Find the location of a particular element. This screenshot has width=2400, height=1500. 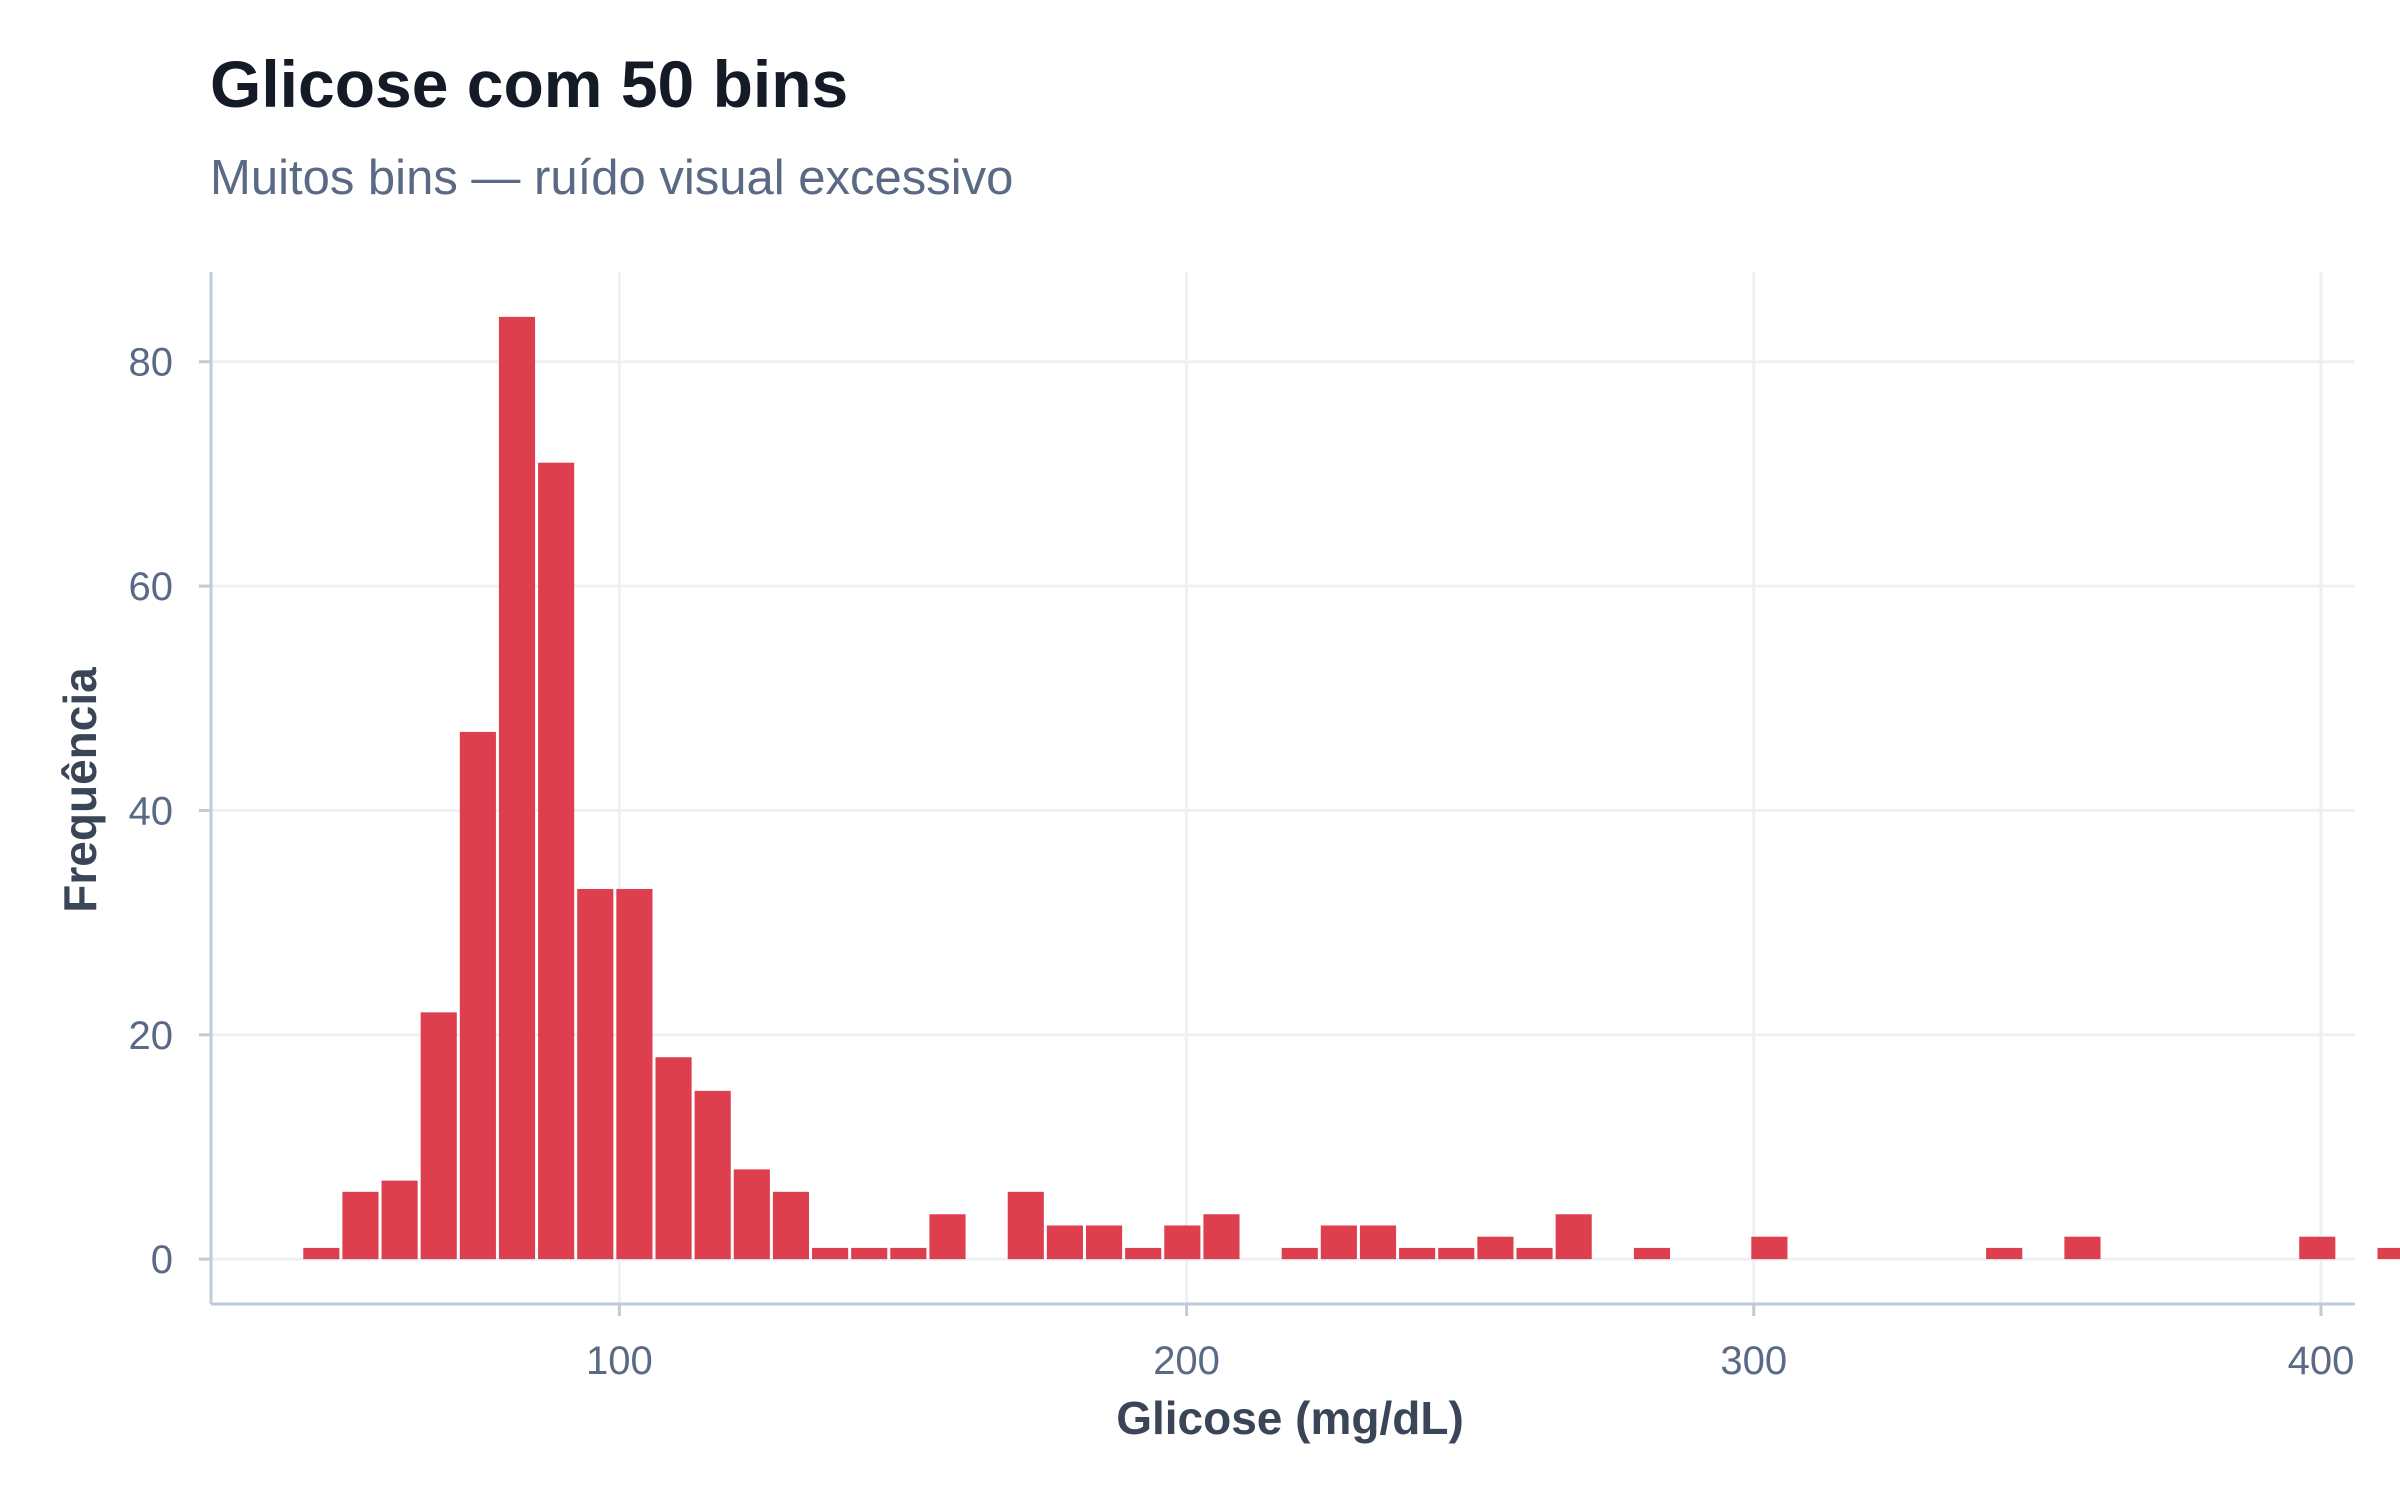

chart-title: Glicose com 50 bins is located at coordinates (529, 84).